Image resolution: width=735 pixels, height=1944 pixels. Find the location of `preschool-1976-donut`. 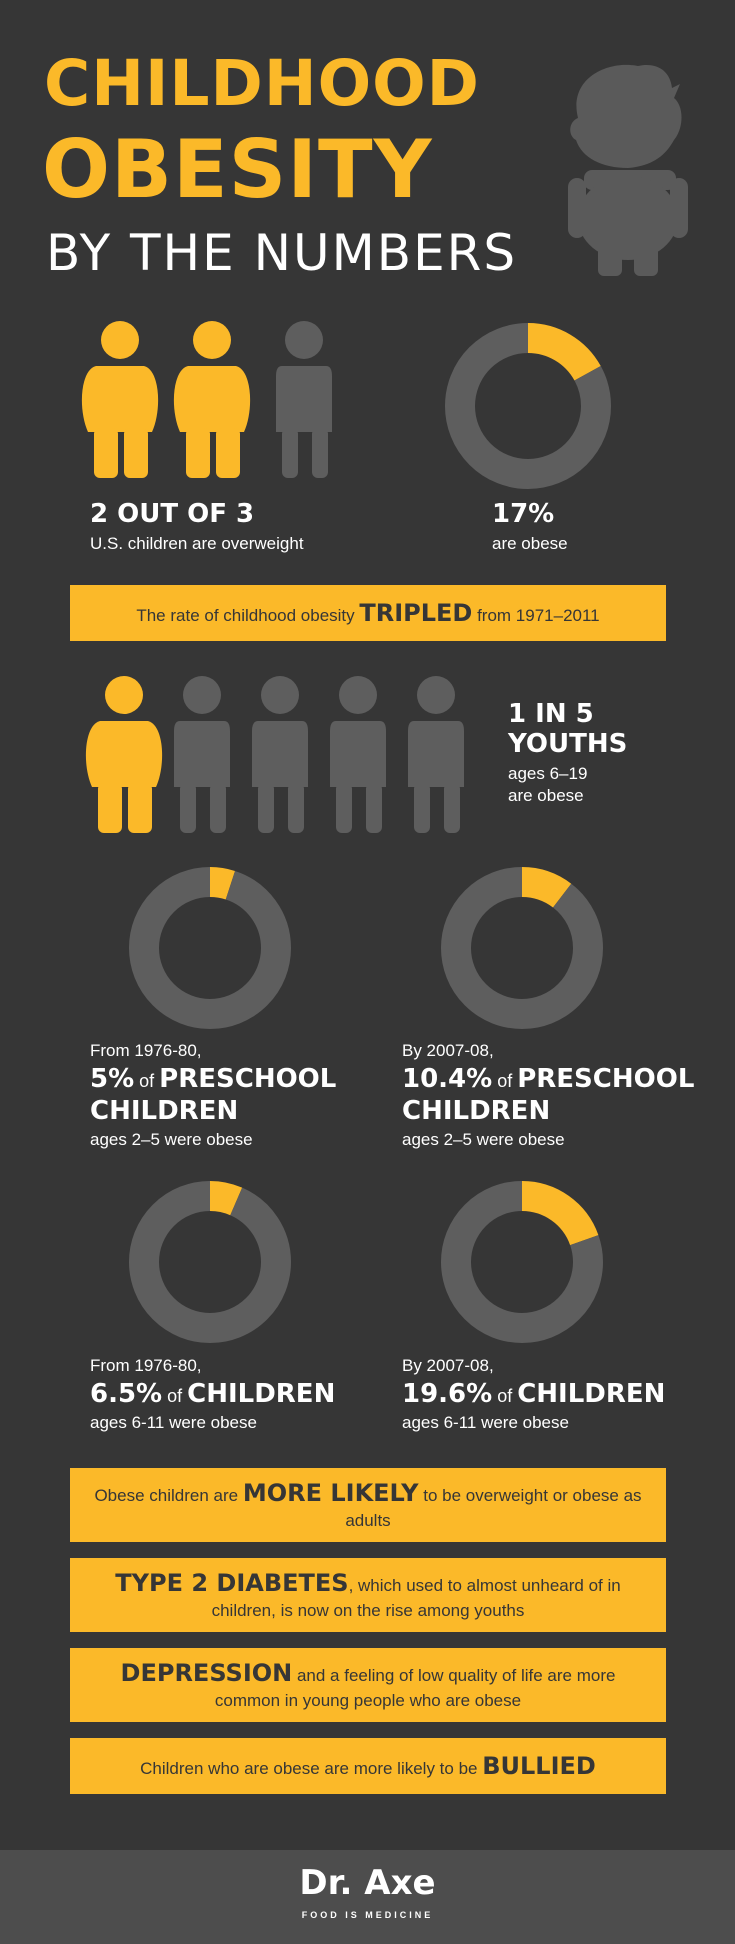

preschool-1976-donut is located at coordinates (210, 948).